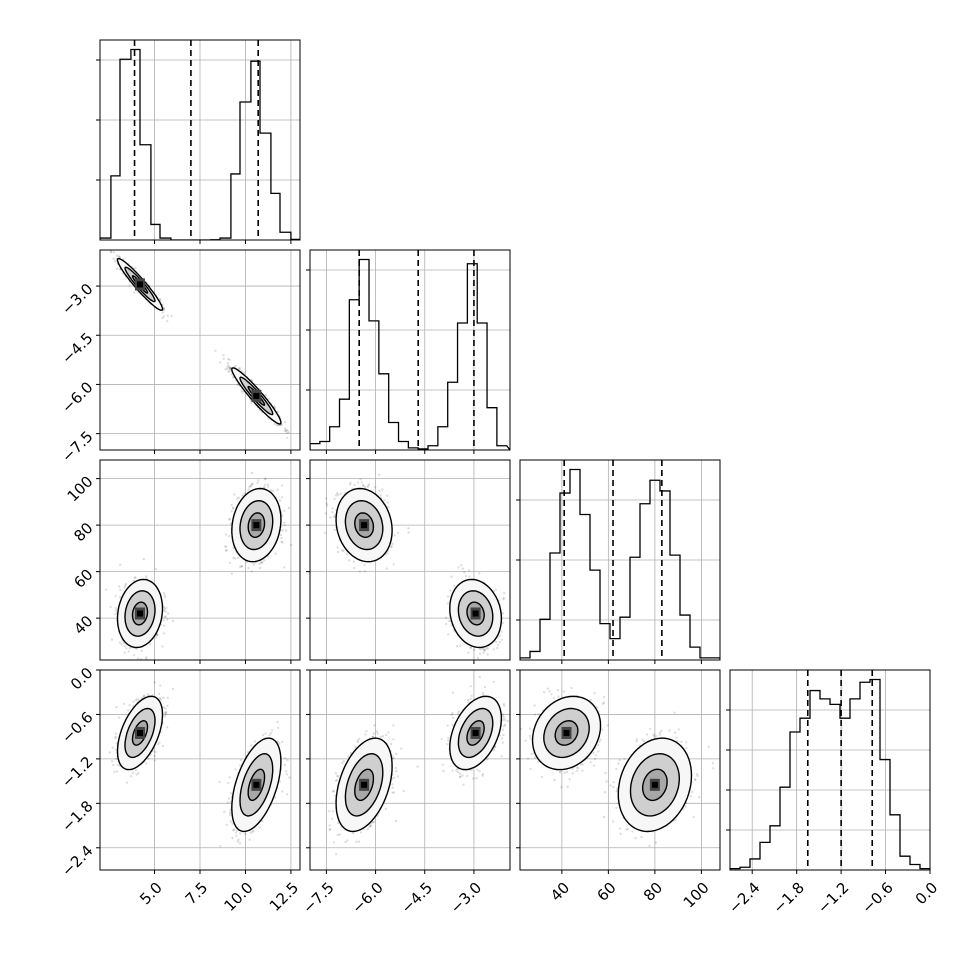  What do you see at coordinates (256, 525) in the screenshot?
I see `density-peak` at bounding box center [256, 525].